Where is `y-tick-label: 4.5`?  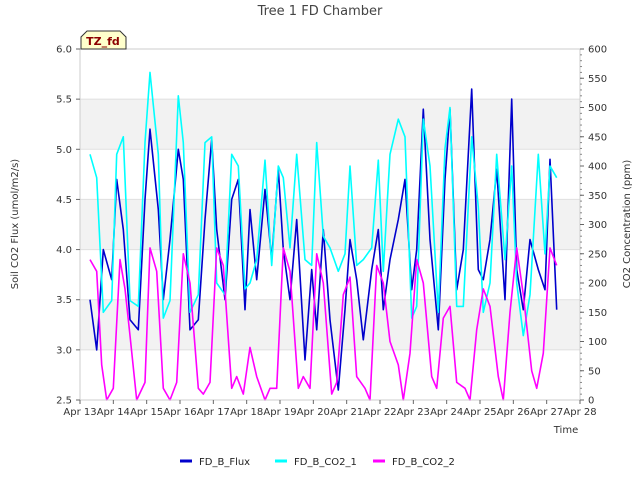 y-tick-label: 4.5 is located at coordinates (64, 200).